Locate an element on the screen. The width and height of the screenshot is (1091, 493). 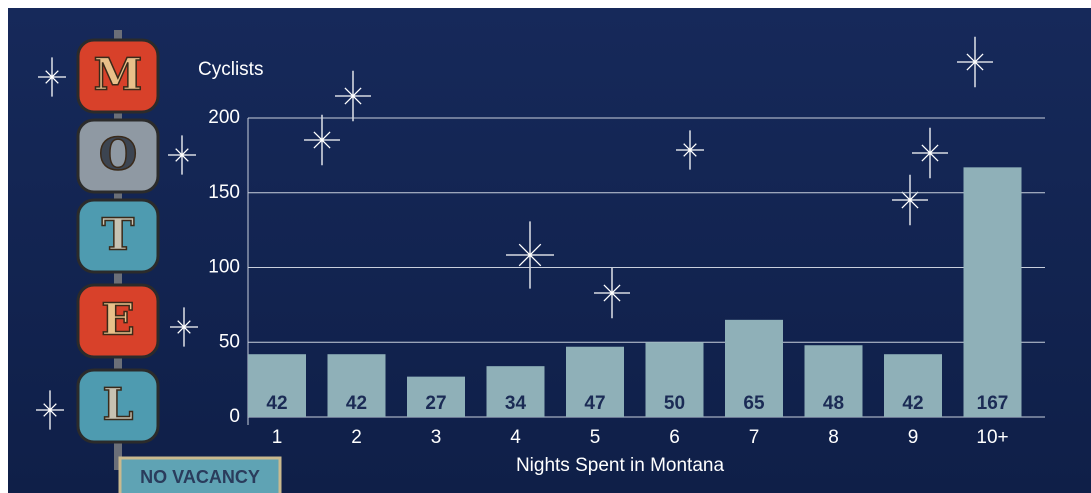
sign-letter: E is located at coordinates (118, 320).